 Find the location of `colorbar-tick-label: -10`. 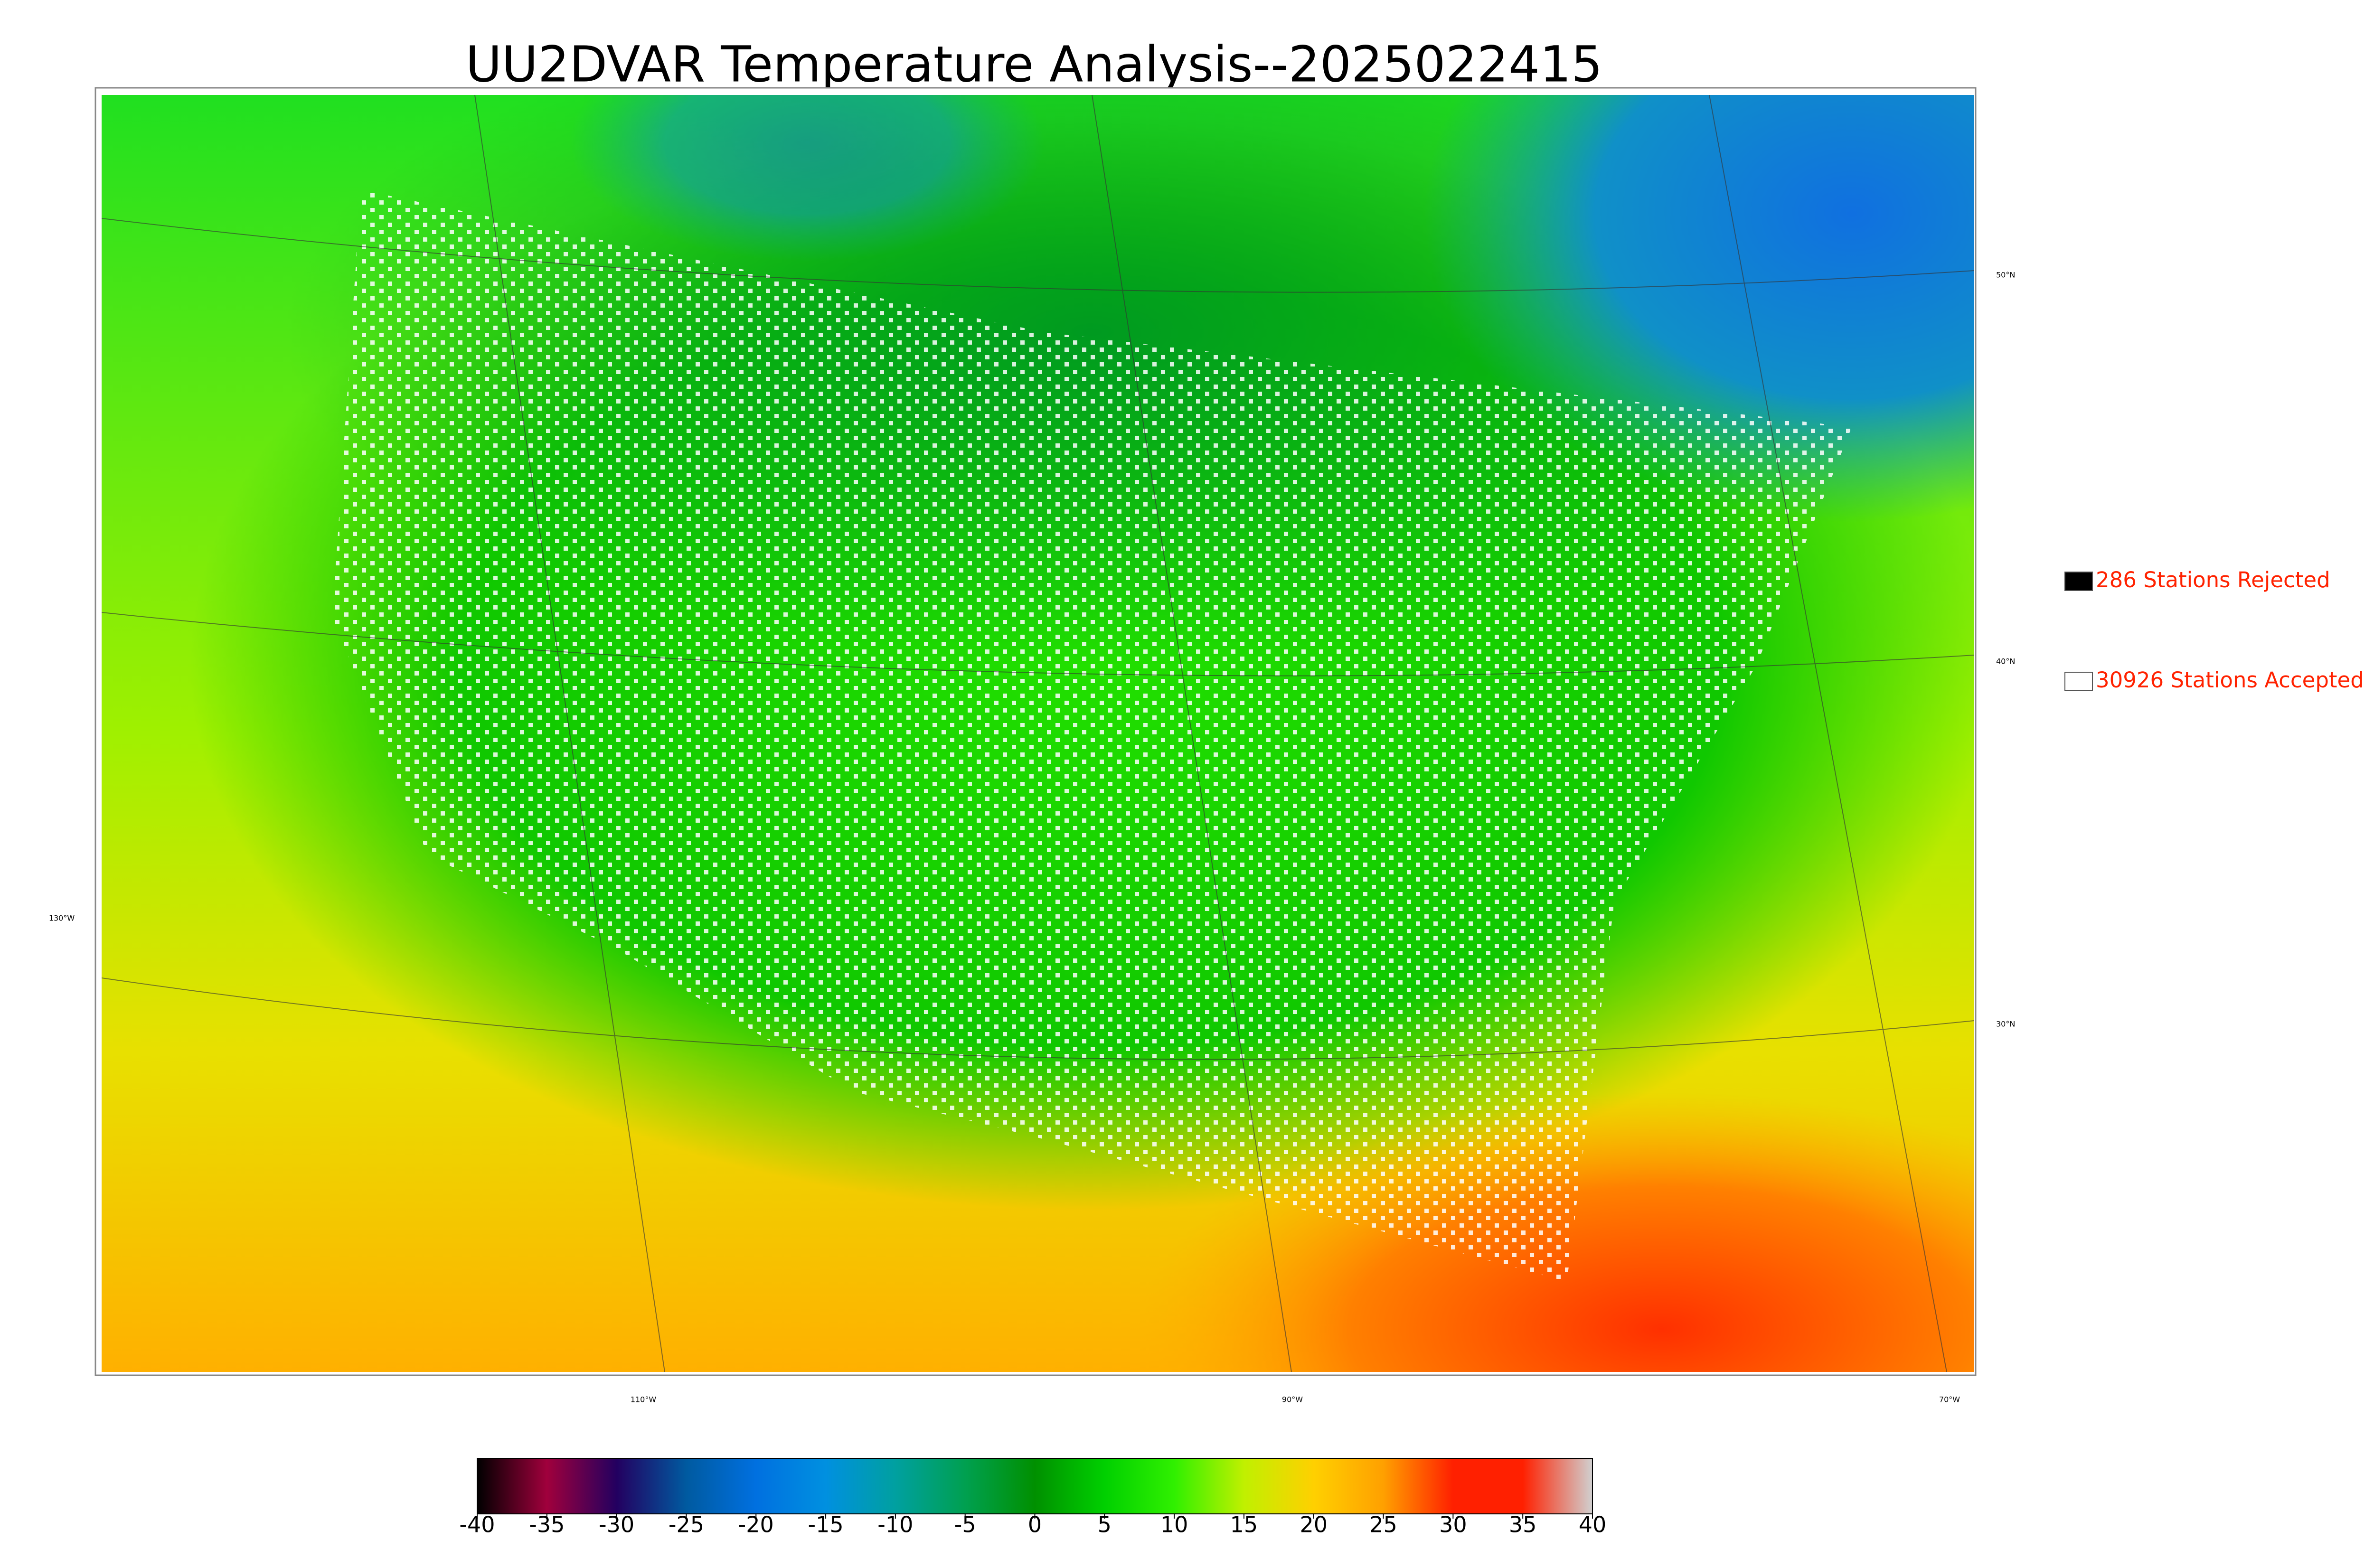

colorbar-tick-label: -10 is located at coordinates (895, 1525).